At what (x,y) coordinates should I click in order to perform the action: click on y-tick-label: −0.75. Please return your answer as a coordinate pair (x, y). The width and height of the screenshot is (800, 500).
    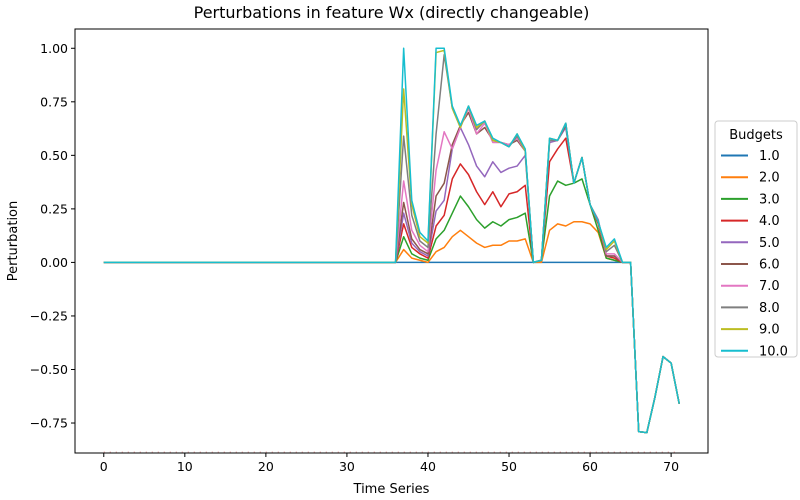
    Looking at the image, I should click on (49, 423).